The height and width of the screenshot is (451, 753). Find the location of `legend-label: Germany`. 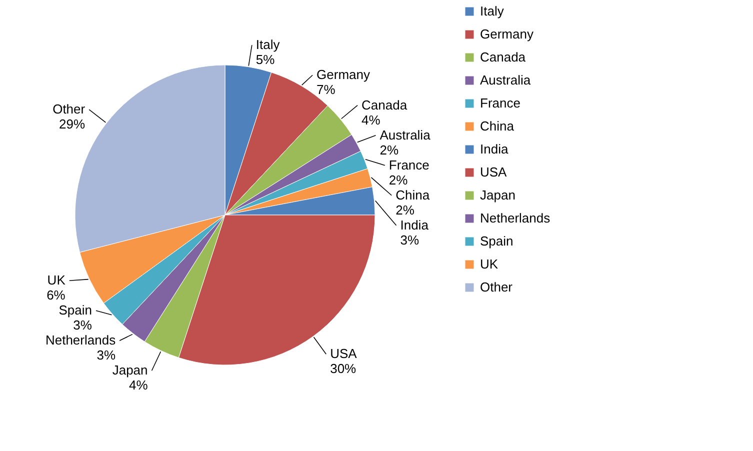

legend-label: Germany is located at coordinates (507, 34).